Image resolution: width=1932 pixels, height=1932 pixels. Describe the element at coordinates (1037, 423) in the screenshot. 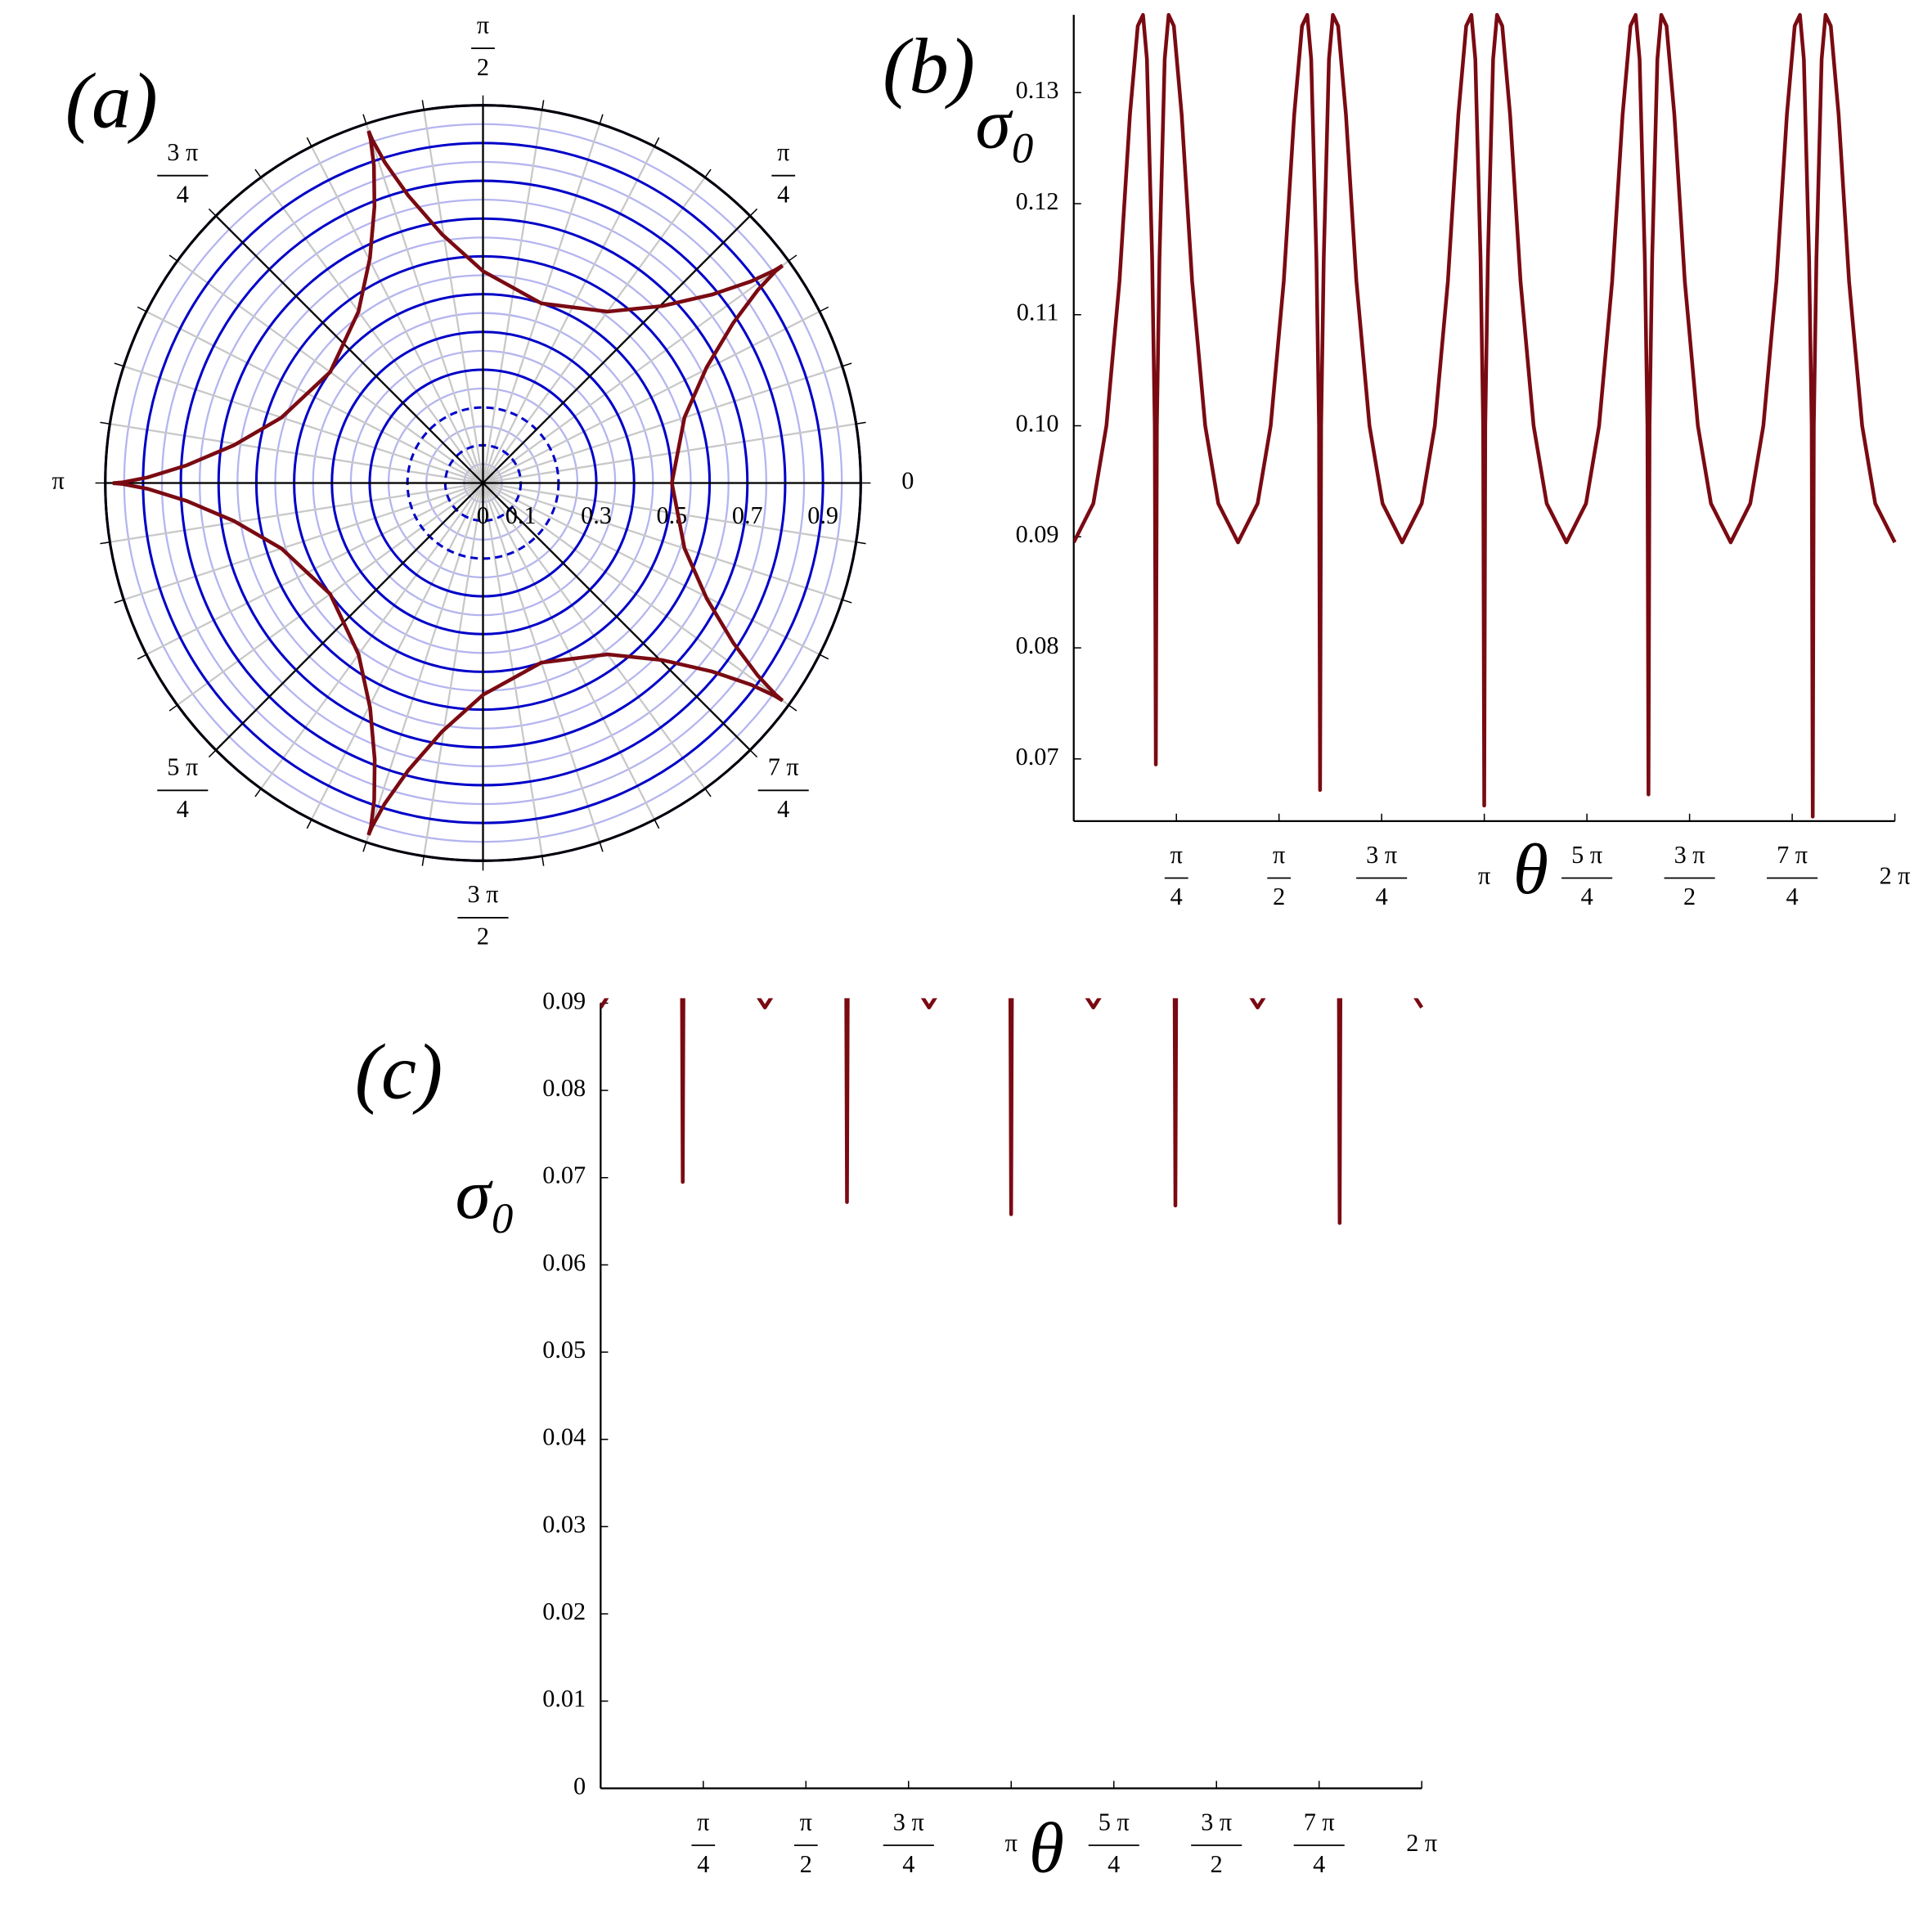

I see `y-tick-label: 0.10` at that location.